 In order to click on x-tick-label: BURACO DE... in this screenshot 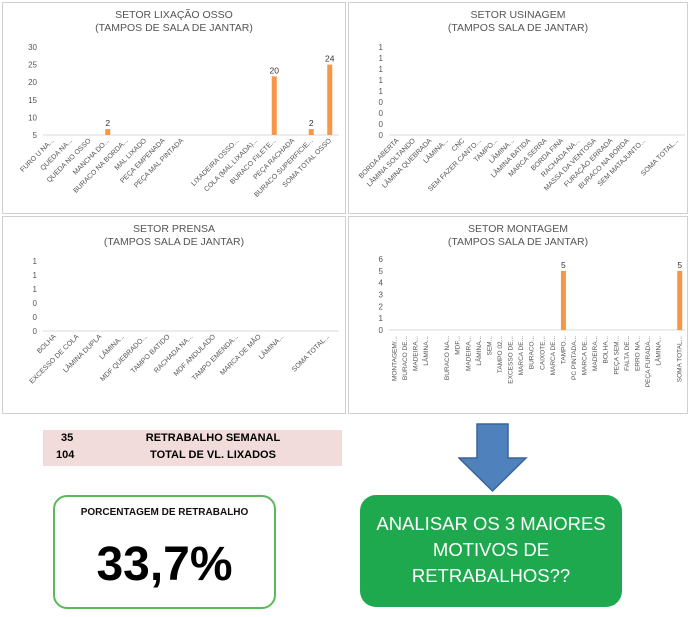, I will do `click(405, 358)`.